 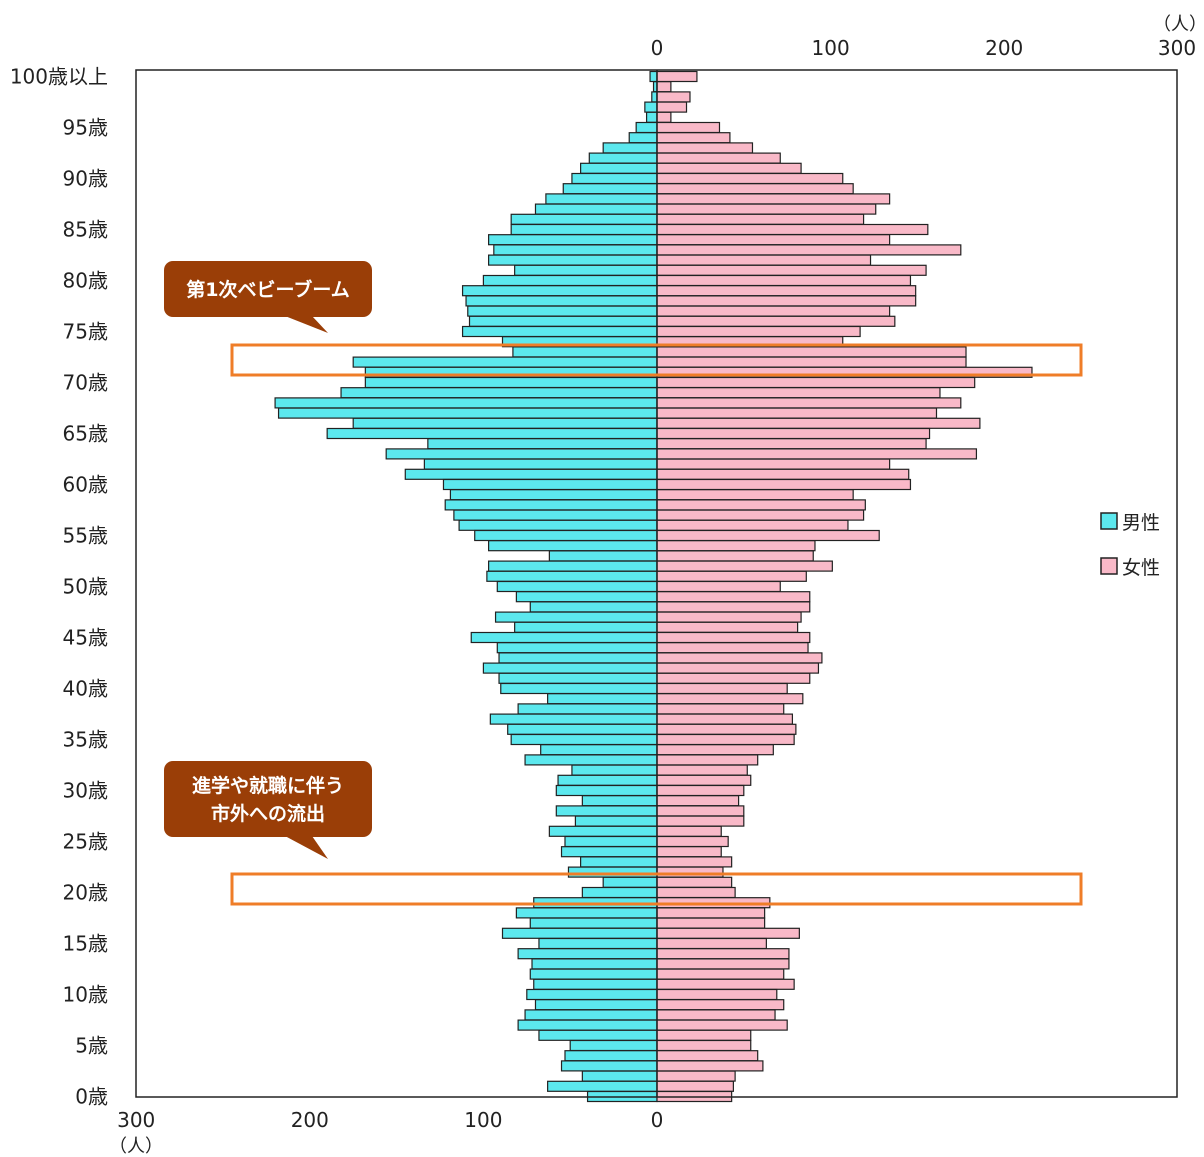 I want to click on top-x-tick-label: 200, so click(x=1004, y=48).